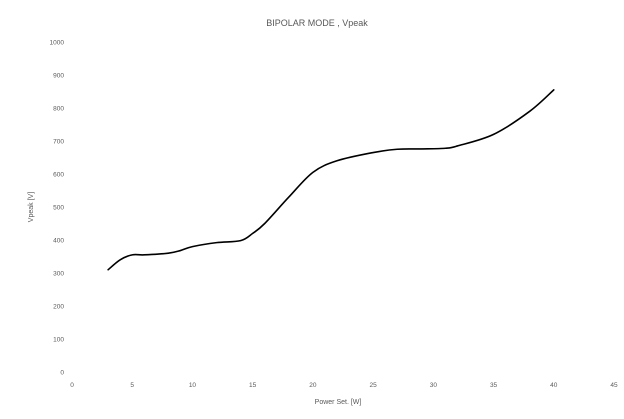 The width and height of the screenshot is (624, 419). What do you see at coordinates (58, 175) in the screenshot?
I see `y-tick-label: 600` at bounding box center [58, 175].